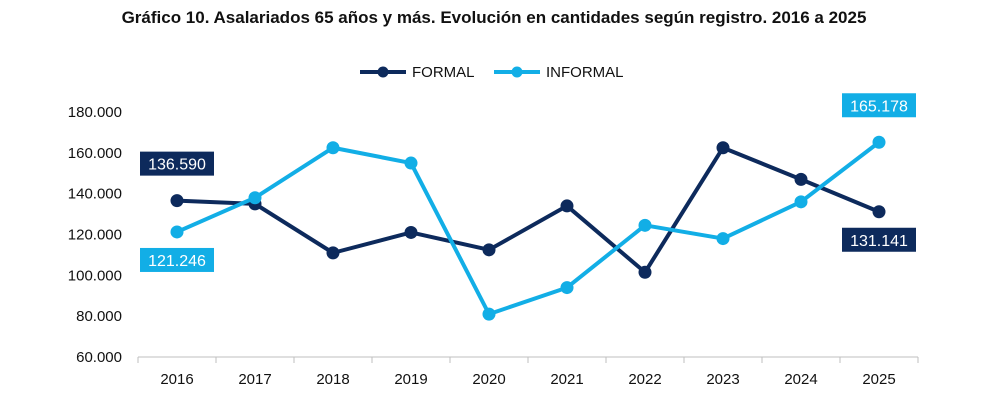 The height and width of the screenshot is (408, 988). Describe the element at coordinates (99, 357) in the screenshot. I see `y-tick-label: 60.000` at that location.